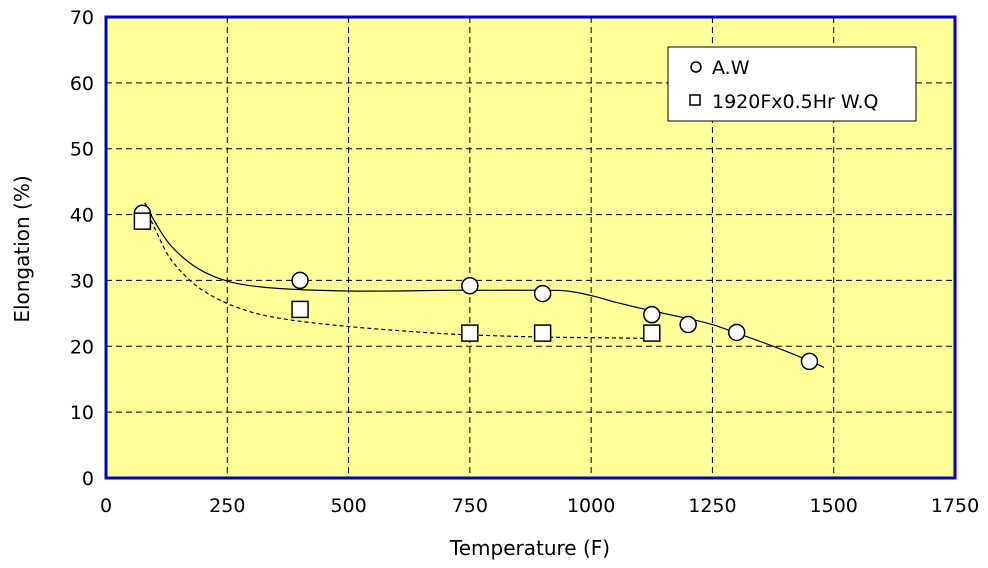 The height and width of the screenshot is (568, 988). I want to click on x-axis-label: Temperature (F), so click(529, 548).